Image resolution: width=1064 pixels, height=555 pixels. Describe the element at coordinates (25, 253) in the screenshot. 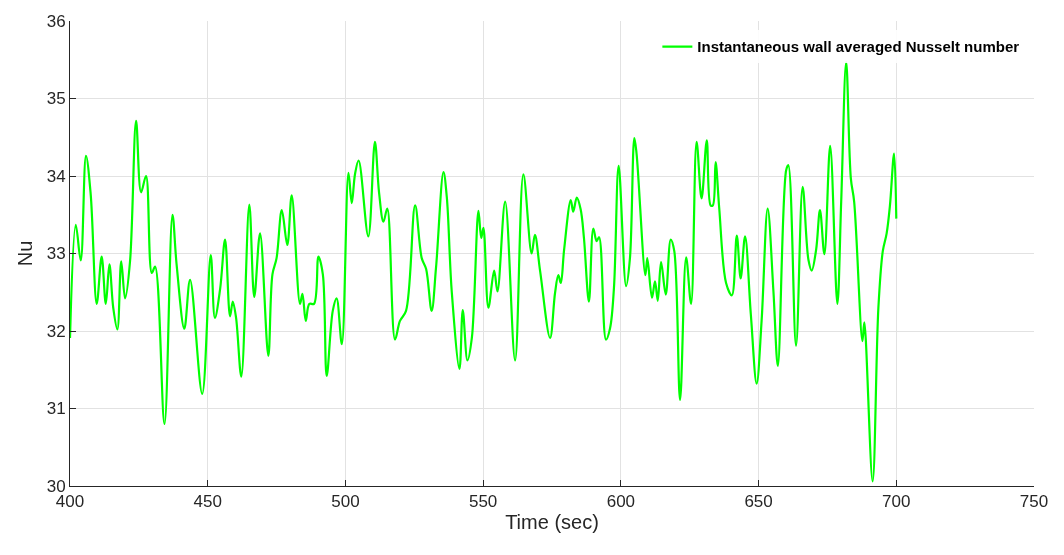

I see `y-axis-title: Nu` at that location.